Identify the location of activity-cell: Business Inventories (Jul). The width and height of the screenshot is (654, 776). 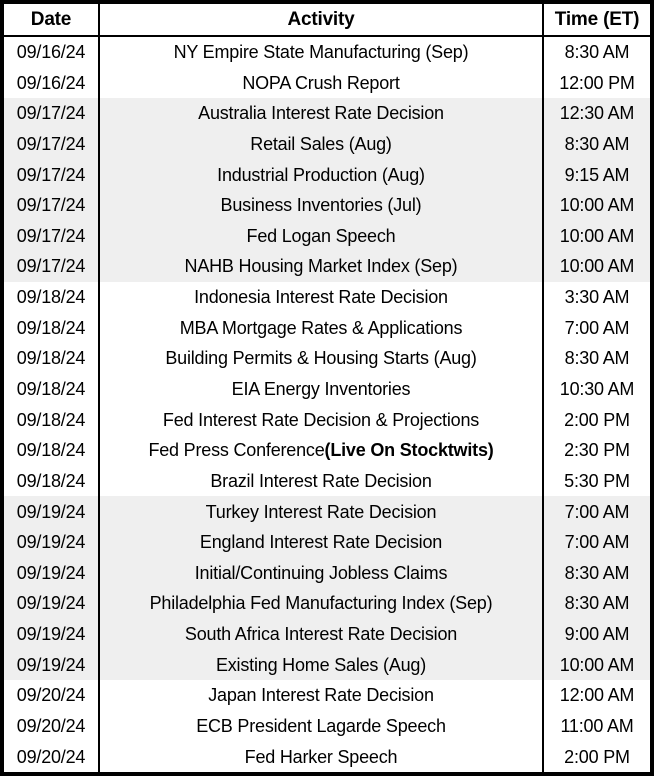
(322, 205).